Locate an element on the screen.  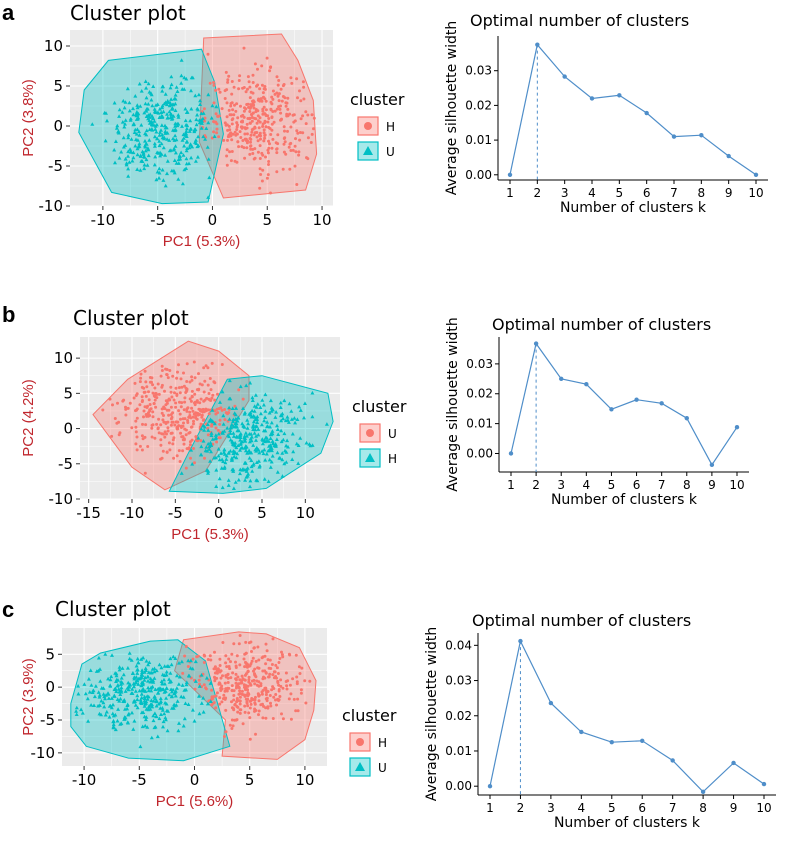
cluster-points-h is located at coordinates (258, 120).